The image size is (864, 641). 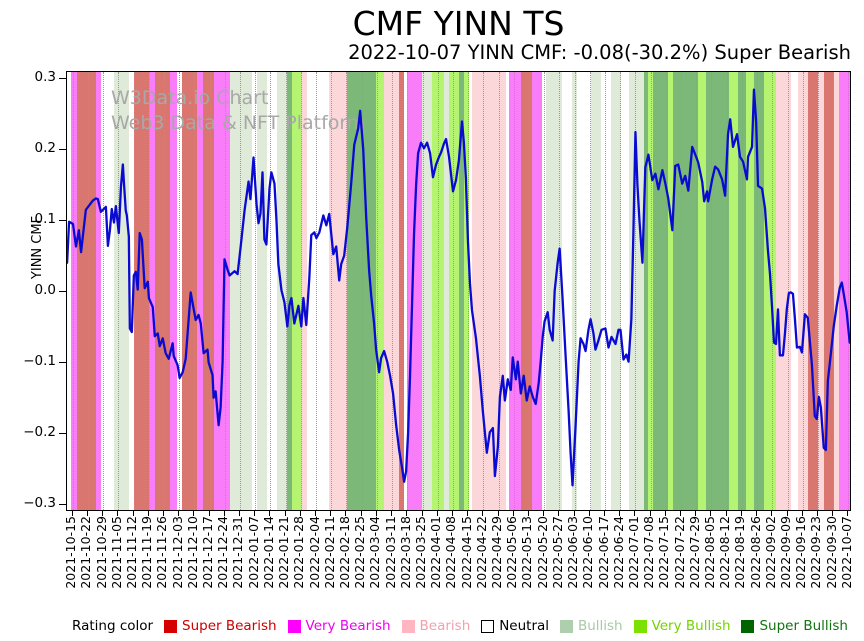 What do you see at coordinates (664, 552) in the screenshot?
I see `x-tick-label: 2022-07-15` at bounding box center [664, 552].